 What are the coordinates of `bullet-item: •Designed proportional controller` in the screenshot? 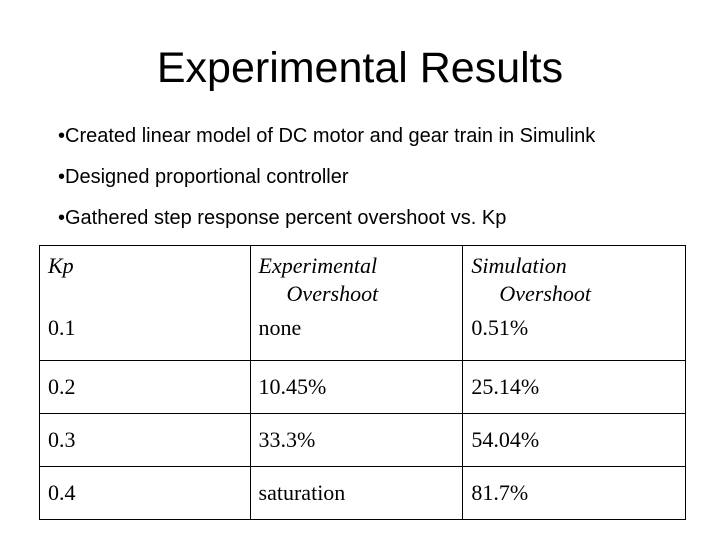 It's located at (203, 177).